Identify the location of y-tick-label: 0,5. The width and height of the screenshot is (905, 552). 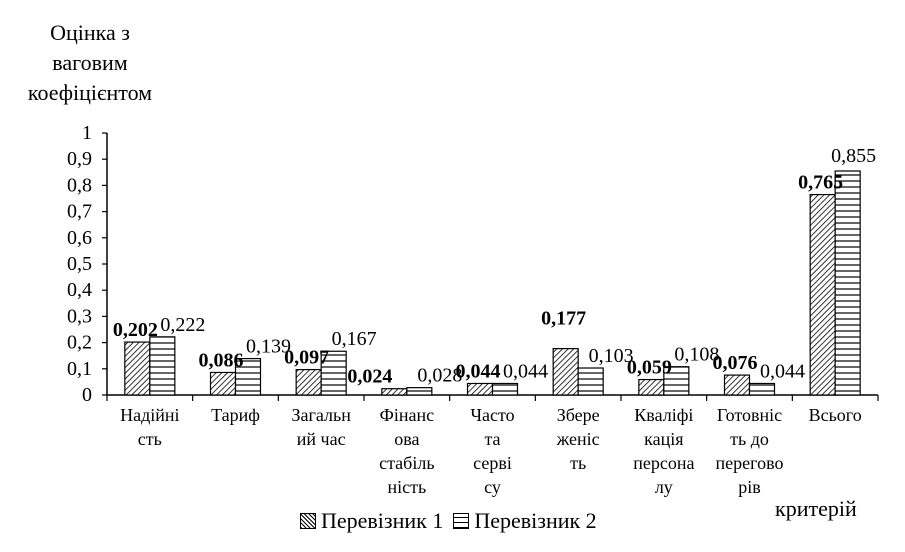
(79, 264).